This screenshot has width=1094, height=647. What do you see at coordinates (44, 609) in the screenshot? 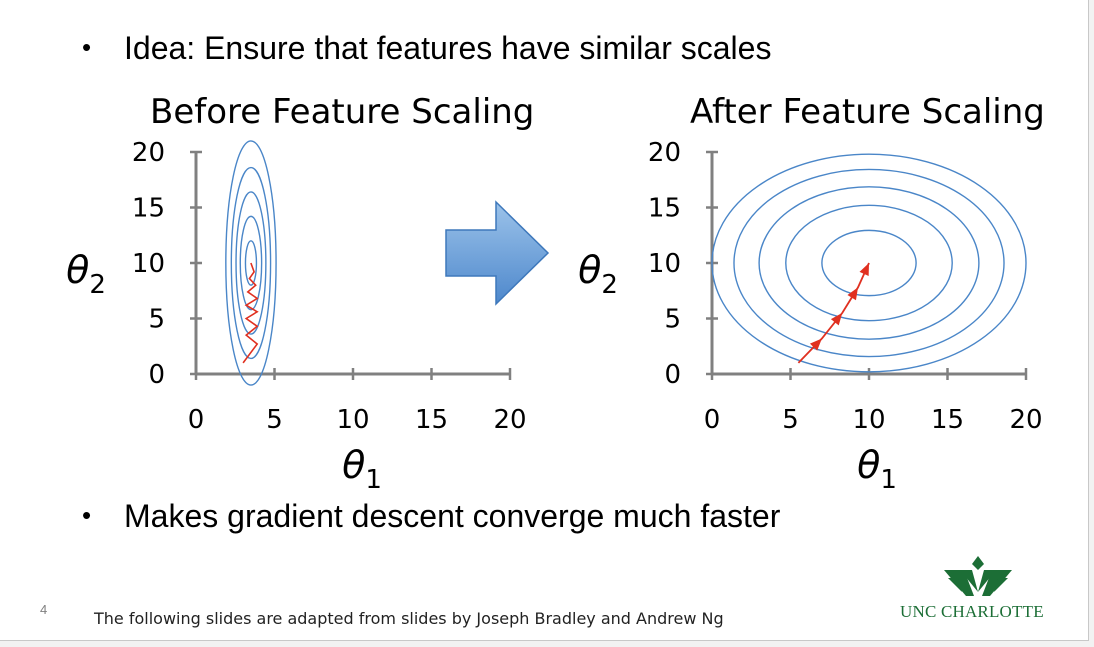
I see `slide-number: 4` at bounding box center [44, 609].